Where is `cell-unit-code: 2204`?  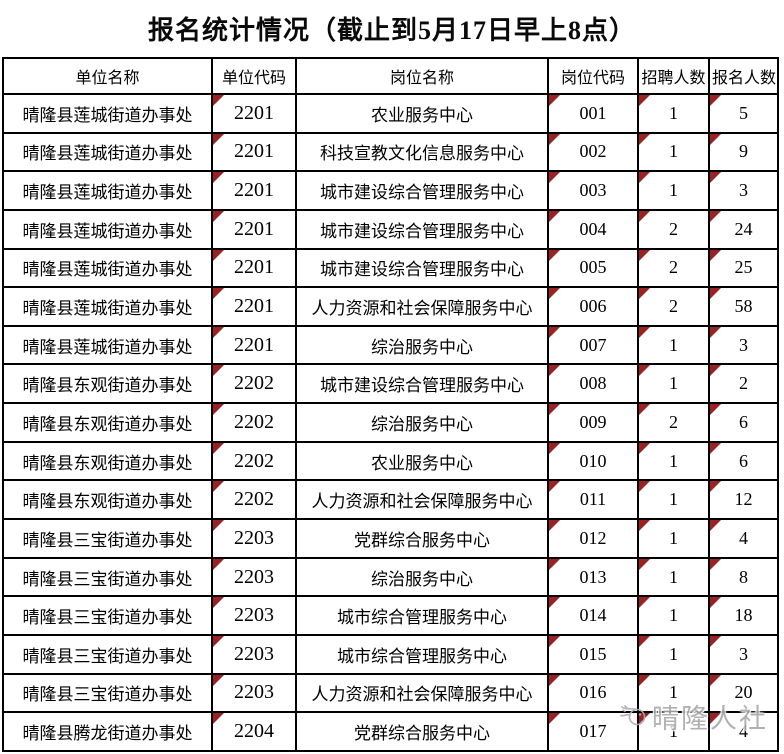 cell-unit-code: 2204 is located at coordinates (254, 731).